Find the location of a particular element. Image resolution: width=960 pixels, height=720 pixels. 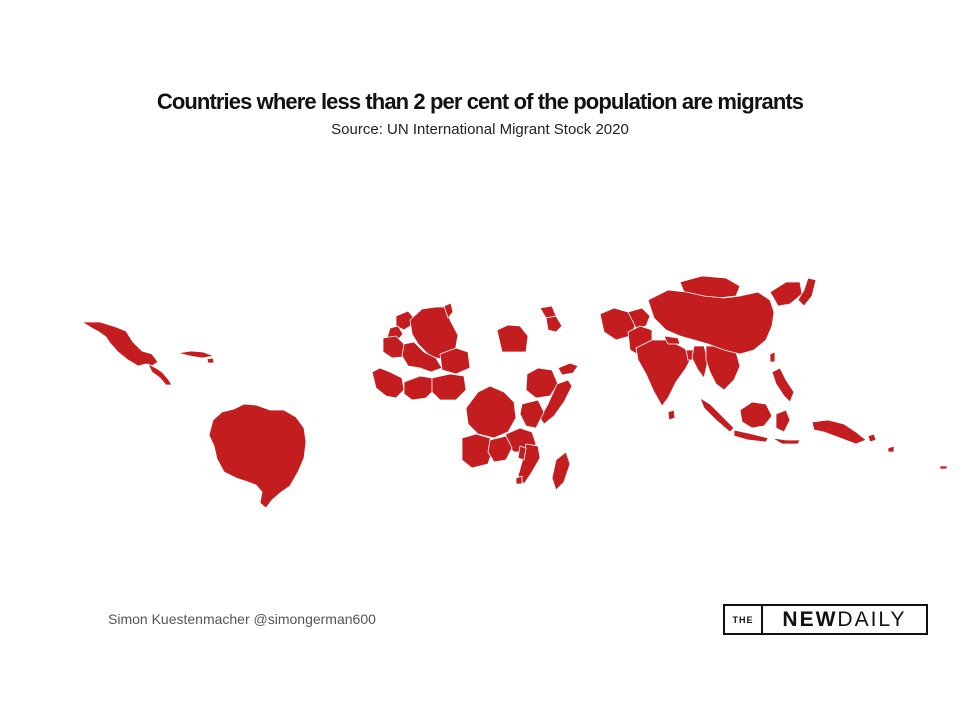

region-zambia is located at coordinates (500, 449).